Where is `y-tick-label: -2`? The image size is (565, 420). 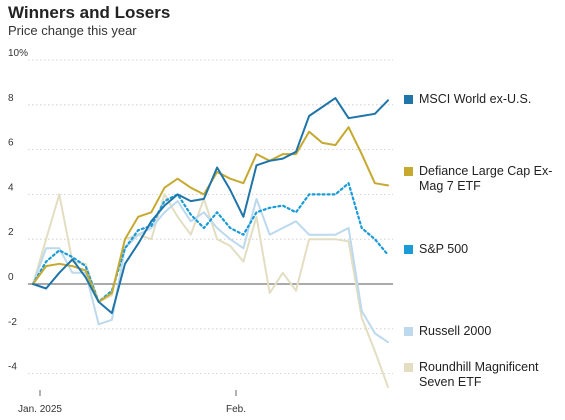 y-tick-label: -2 is located at coordinates (12, 322).